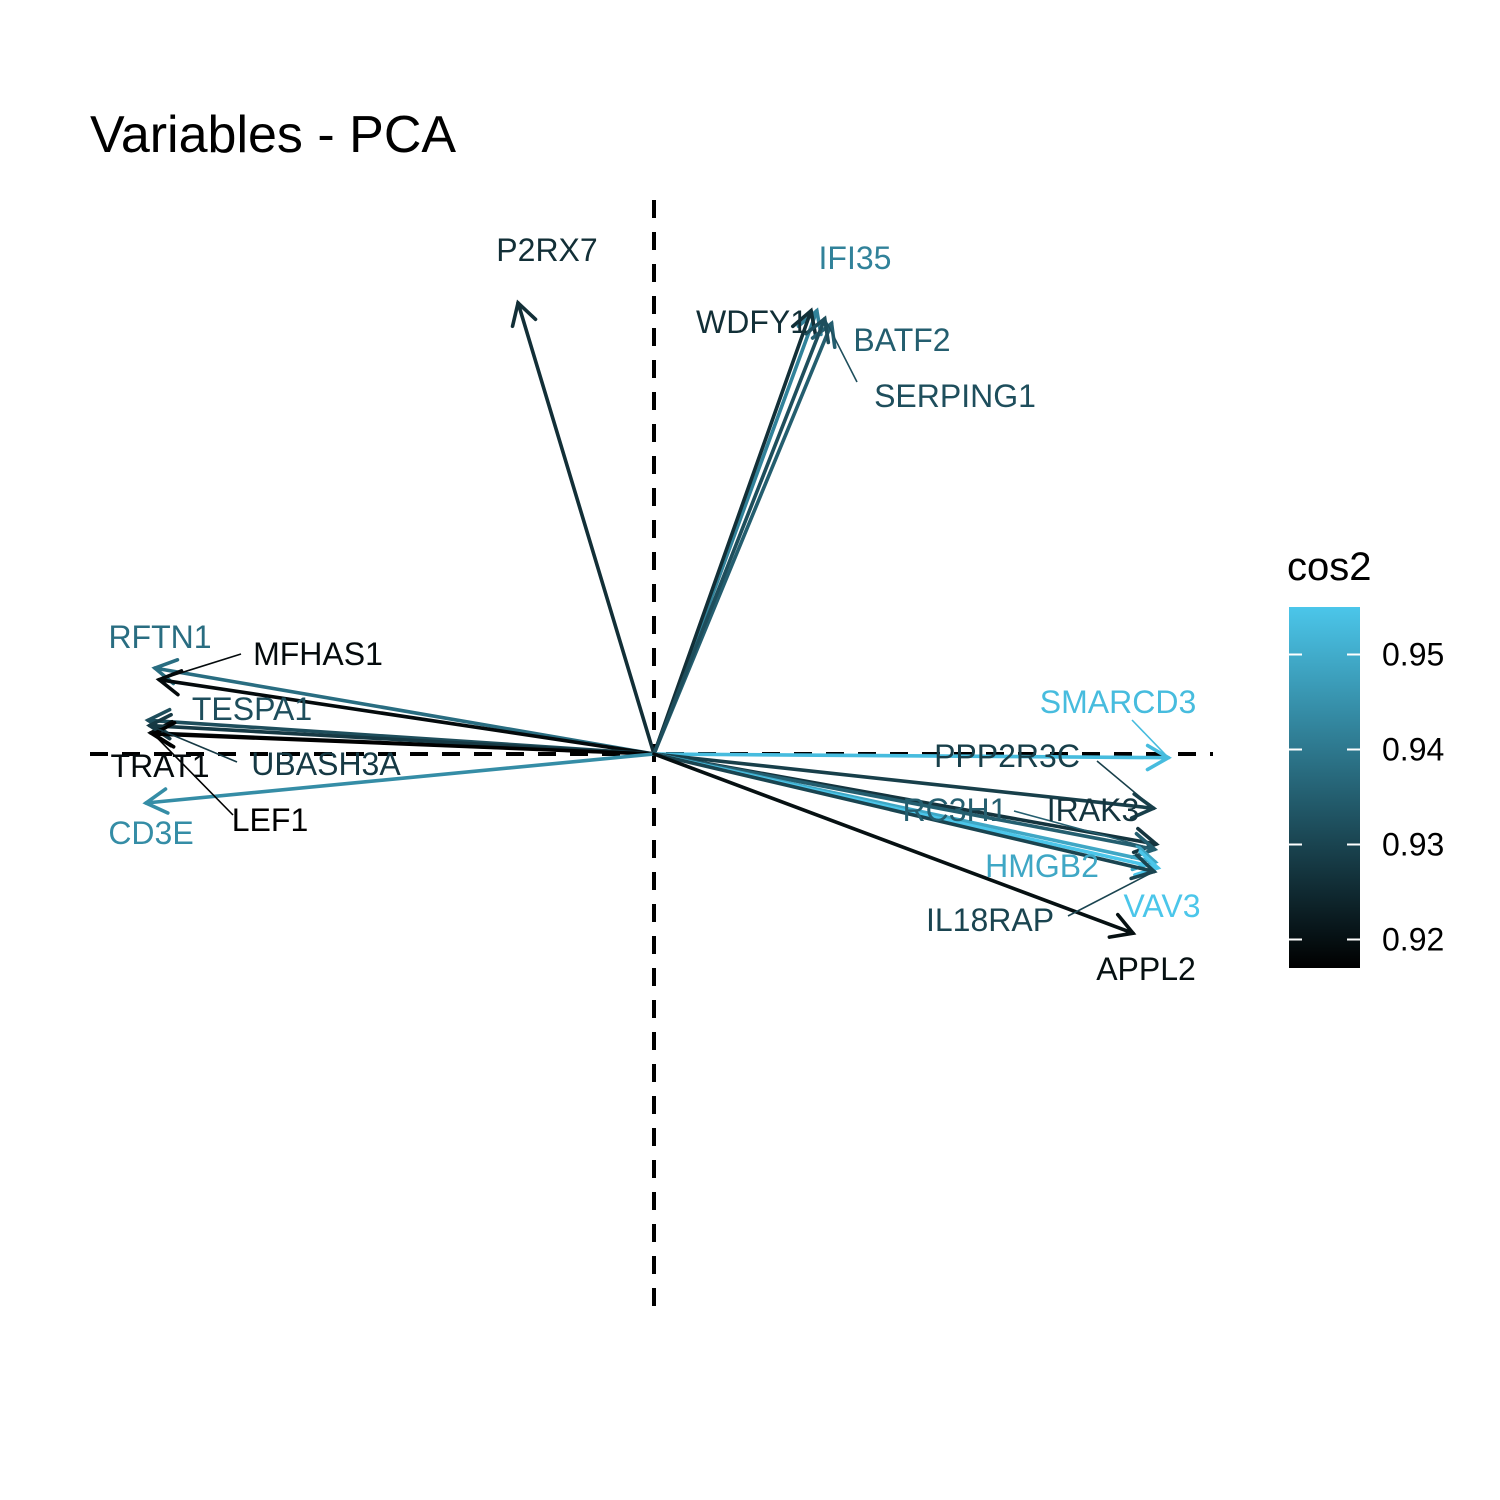  Describe the element at coordinates (912, 757) in the screenshot. I see `arrow-smarcd3` at that location.